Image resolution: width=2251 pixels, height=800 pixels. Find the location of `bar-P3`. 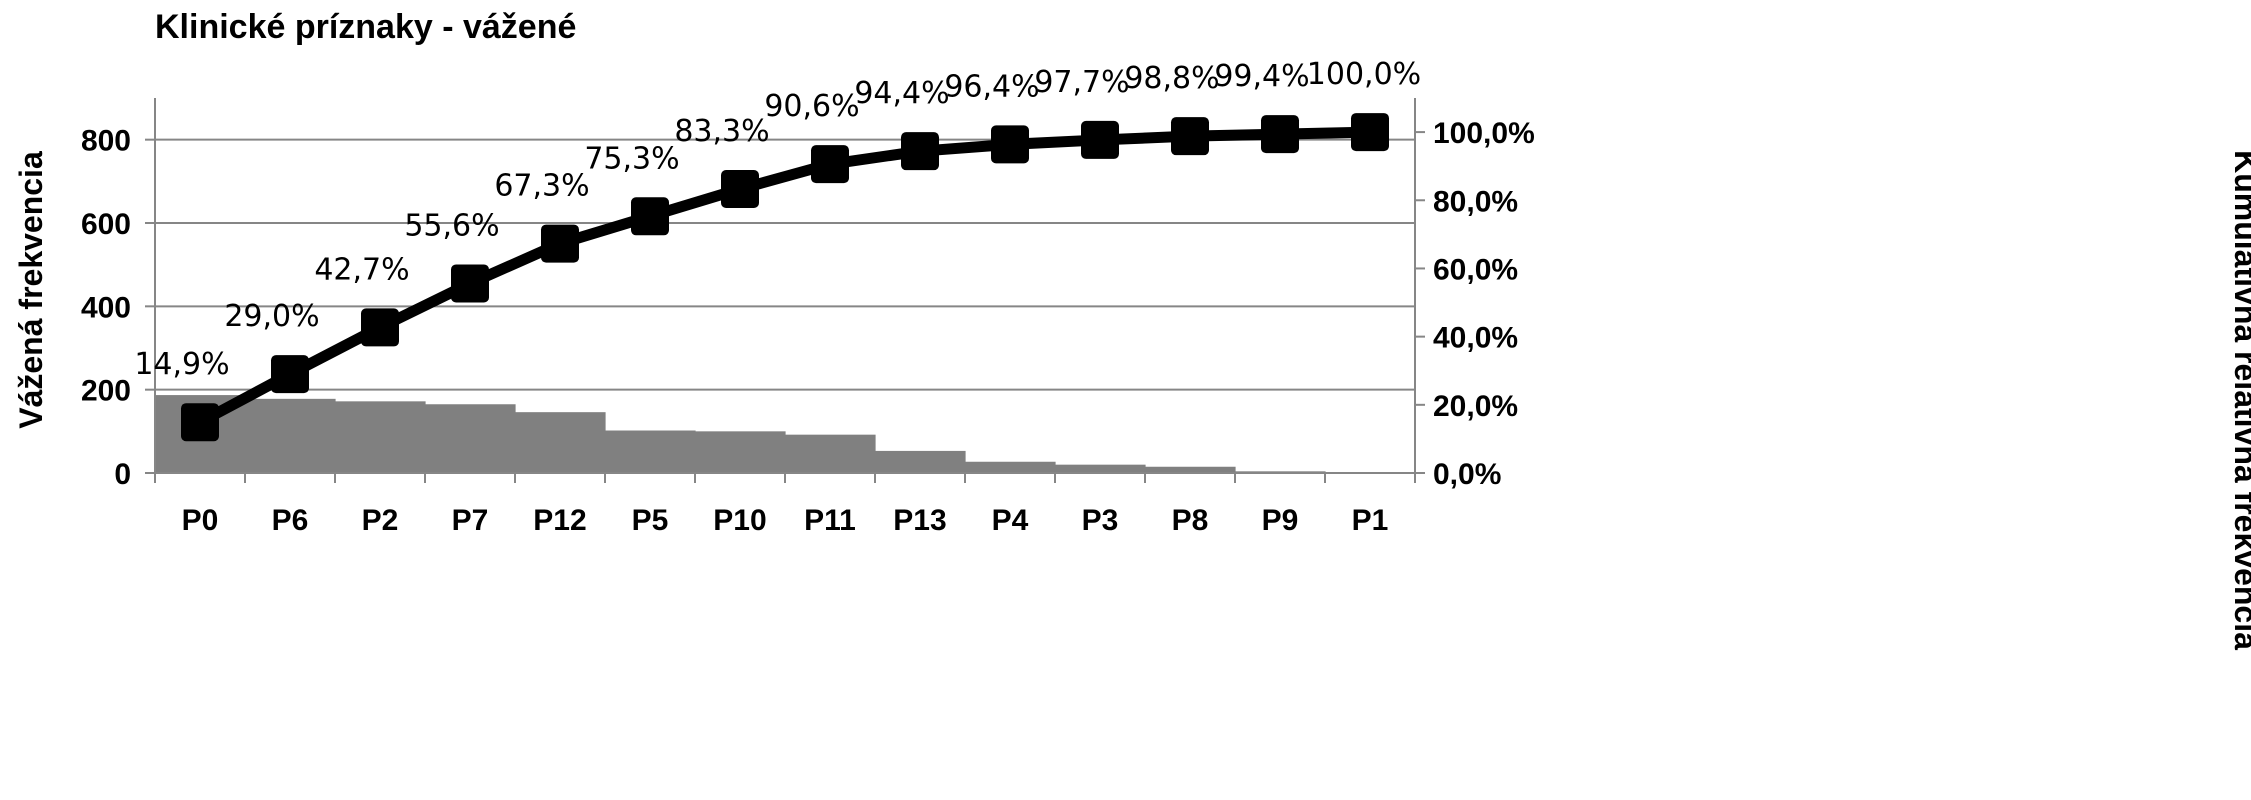

bar-P3 is located at coordinates (1100, 468).